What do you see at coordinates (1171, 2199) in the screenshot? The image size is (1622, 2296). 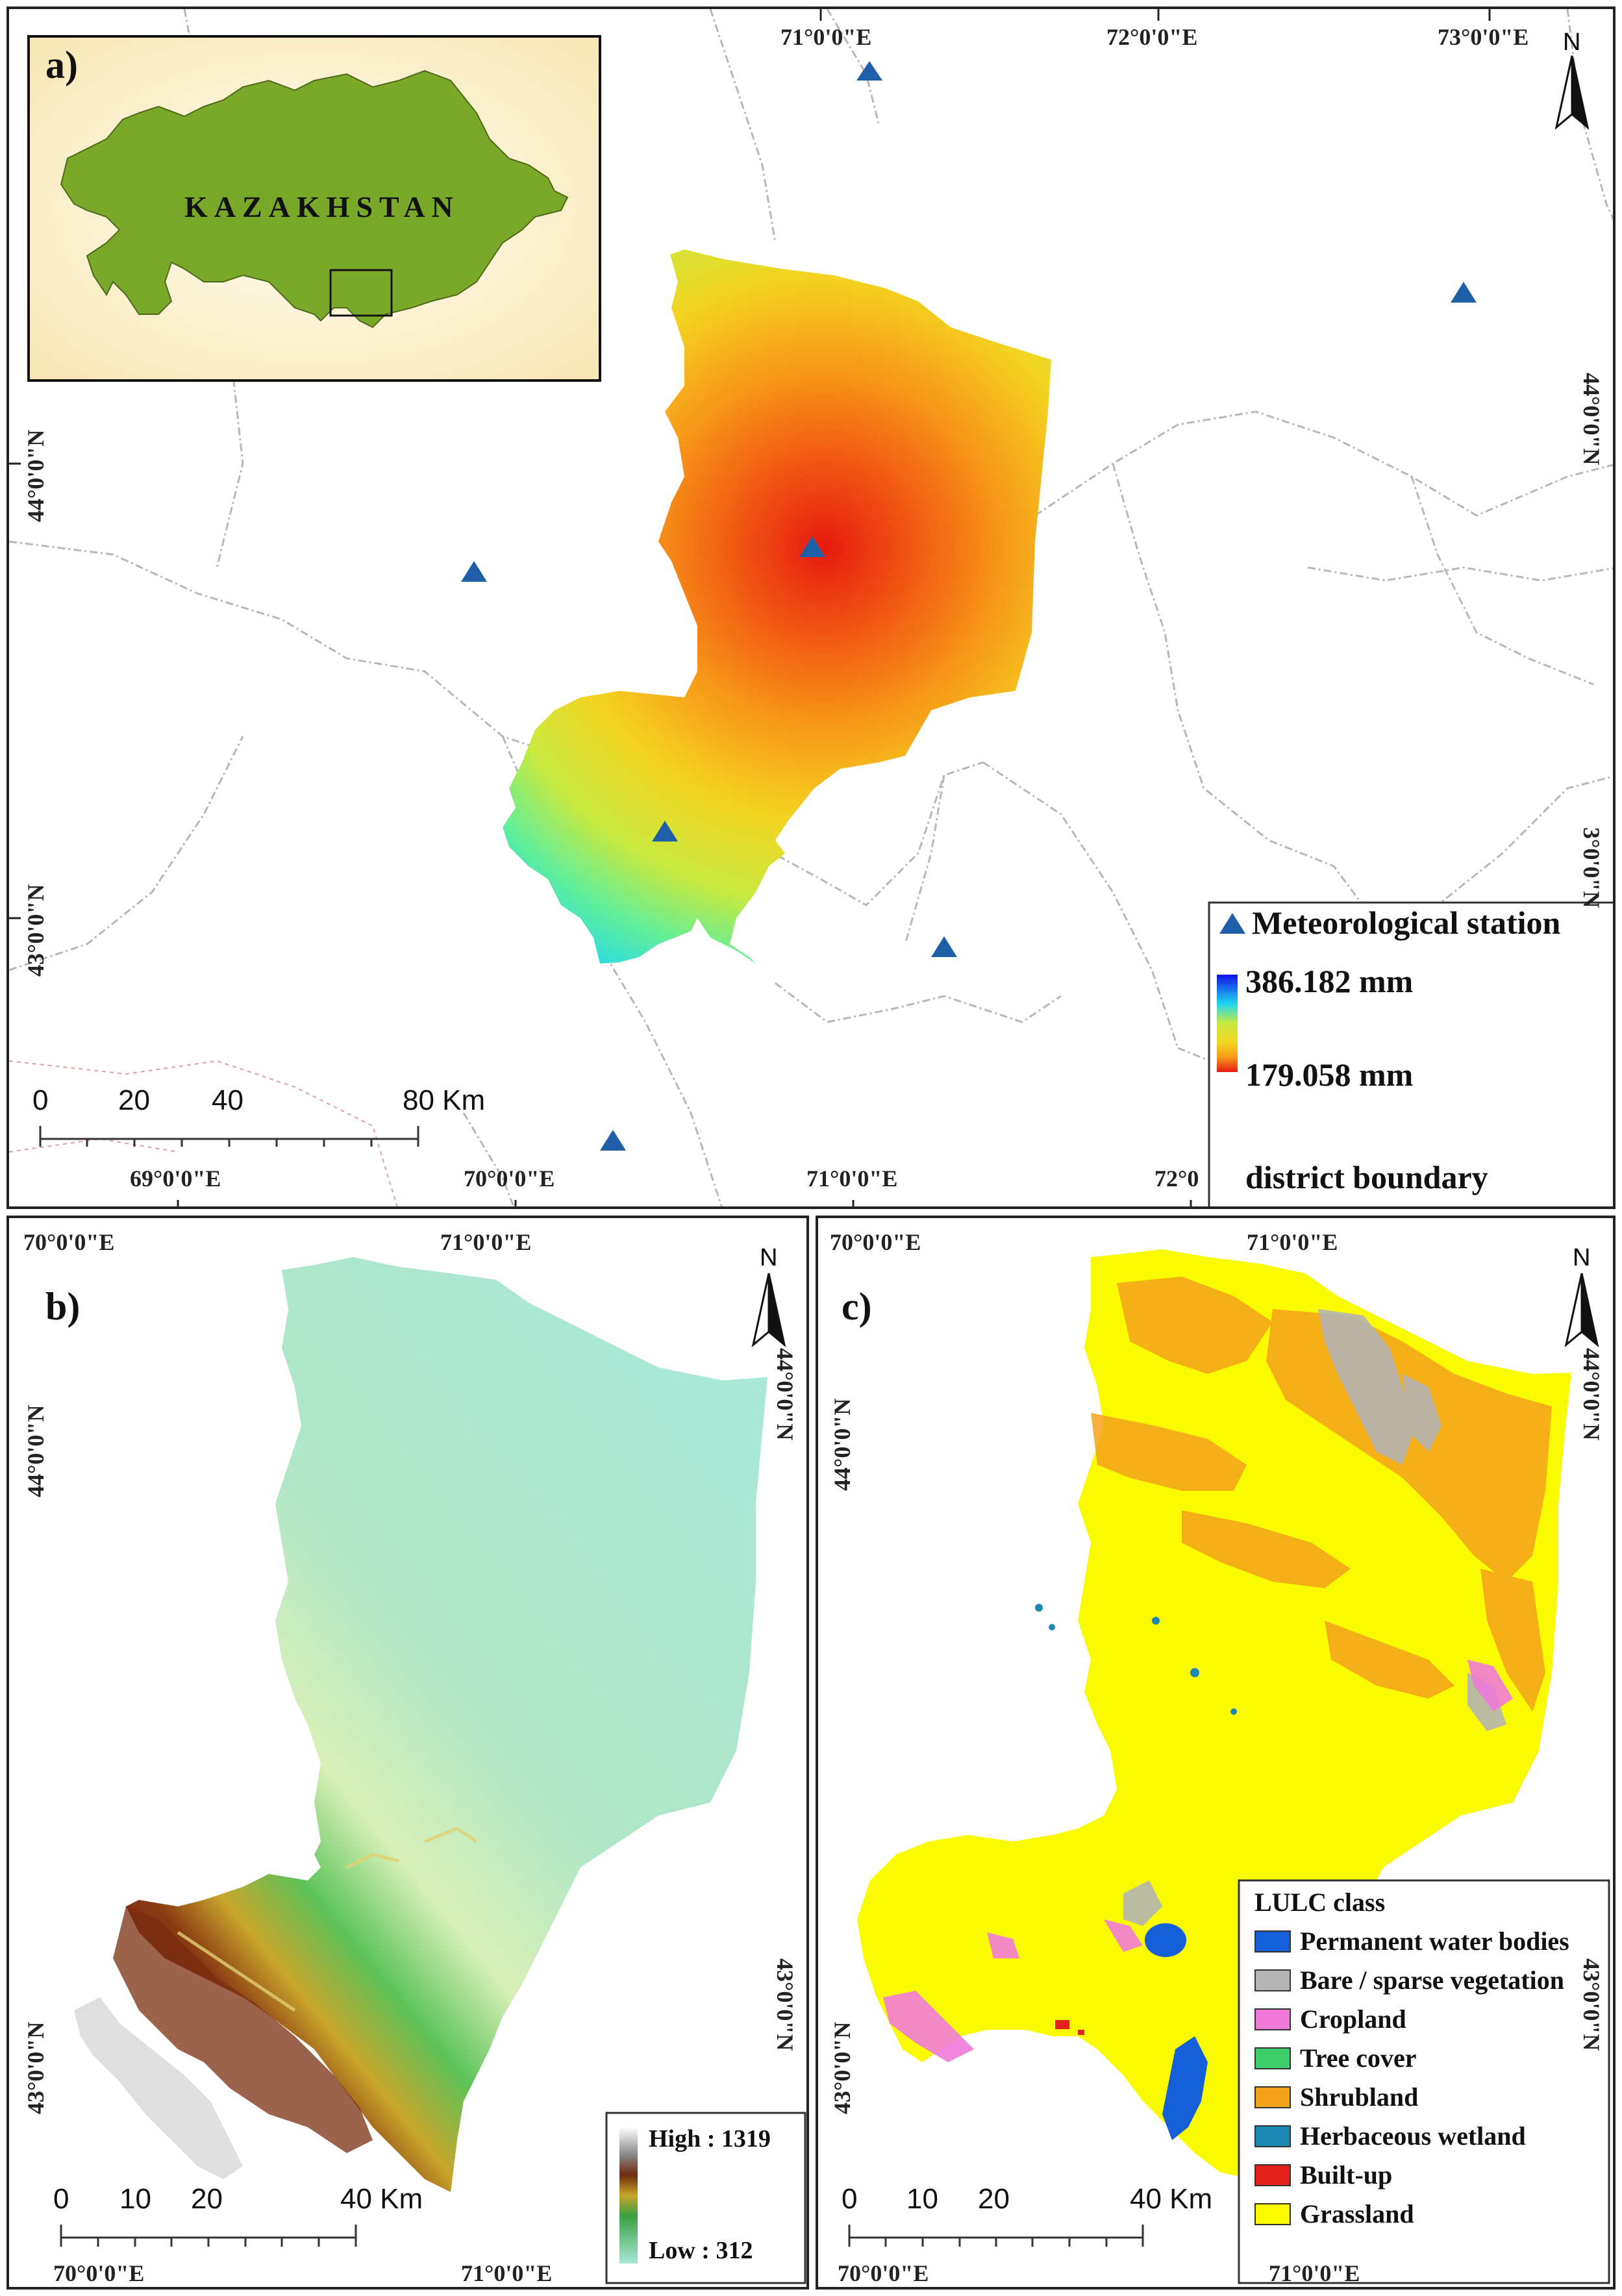 I see `scale-c-40: 40 Km` at bounding box center [1171, 2199].